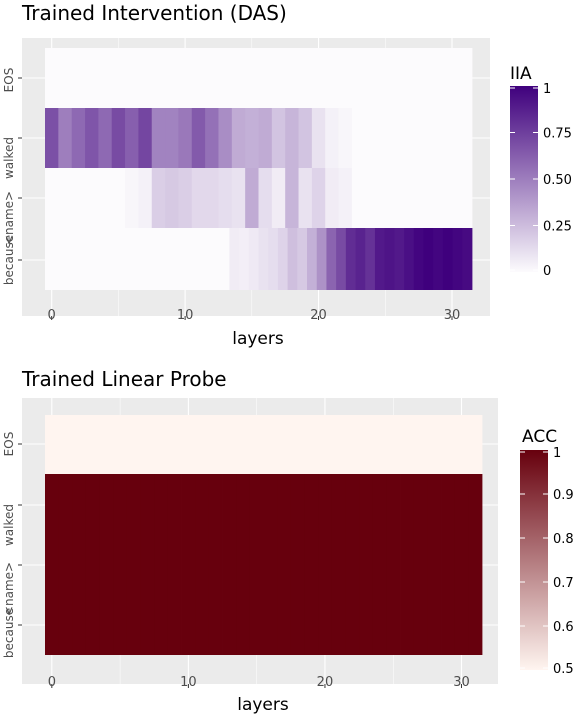 This screenshot has width=588, height=714. Describe the element at coordinates (124, 379) in the screenshot. I see `probe-title: Trained Linear Probe` at that location.